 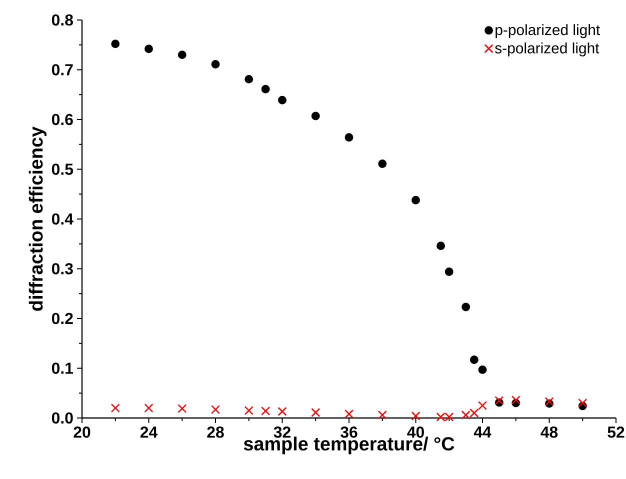 I want to click on x-tick-label: 28, so click(x=215, y=432).